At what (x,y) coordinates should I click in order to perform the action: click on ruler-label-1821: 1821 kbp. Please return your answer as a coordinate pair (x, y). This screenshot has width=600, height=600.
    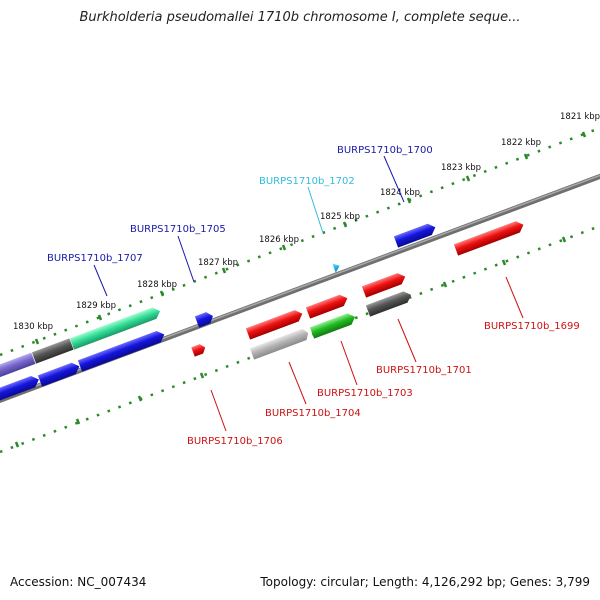
    Looking at the image, I should click on (580, 117).